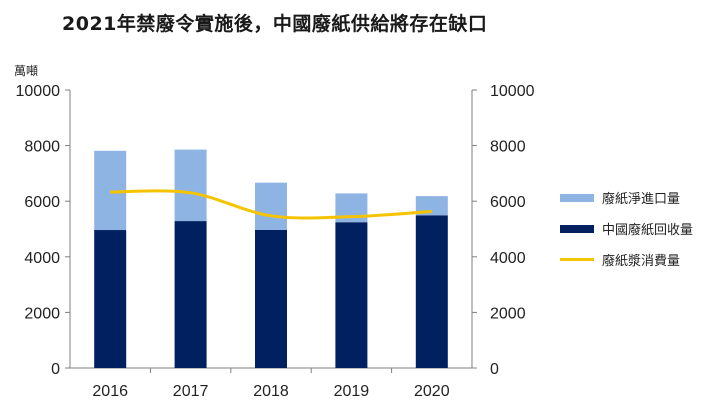 The height and width of the screenshot is (406, 720). I want to click on y-tick-label-left: 0, so click(55, 369).